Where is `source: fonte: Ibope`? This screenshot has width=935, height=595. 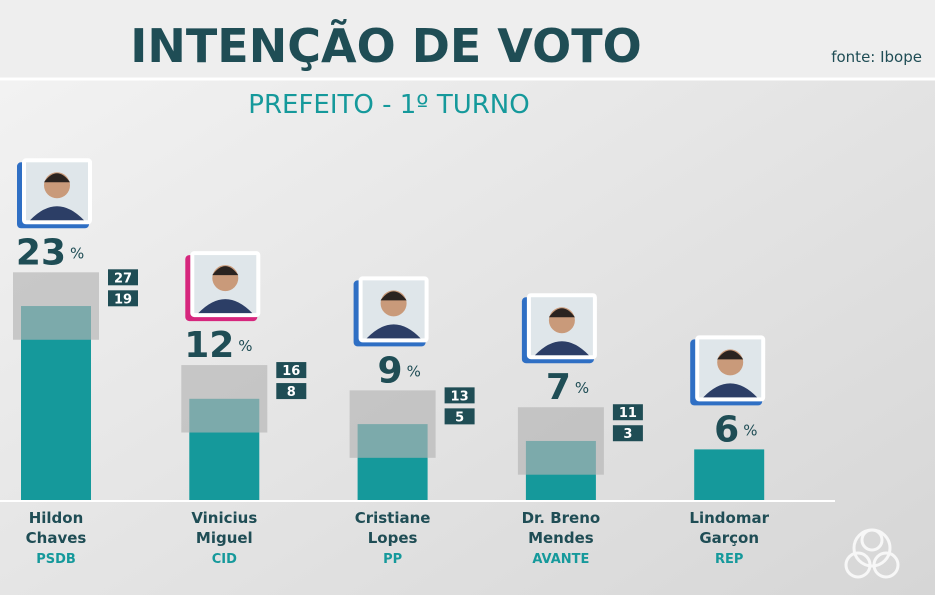 source: fonte: Ibope is located at coordinates (876, 57).